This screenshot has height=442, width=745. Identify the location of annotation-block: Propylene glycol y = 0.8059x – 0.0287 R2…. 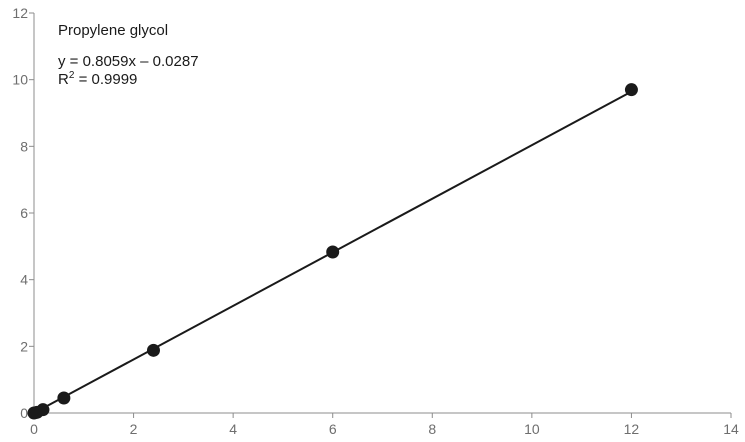
(128, 55).